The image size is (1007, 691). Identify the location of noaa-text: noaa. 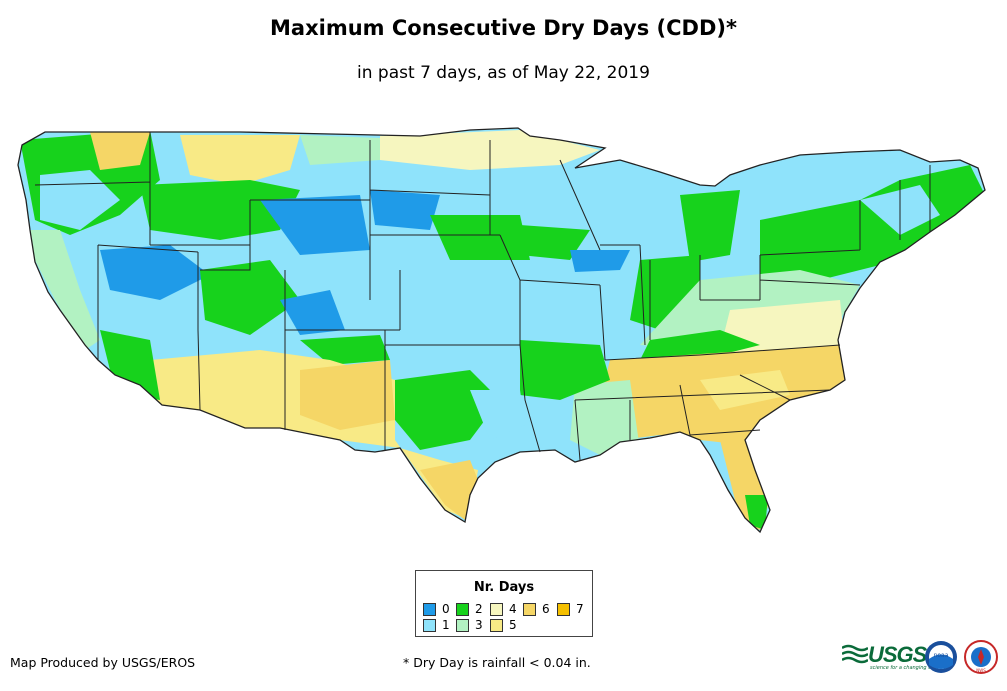
(941, 655).